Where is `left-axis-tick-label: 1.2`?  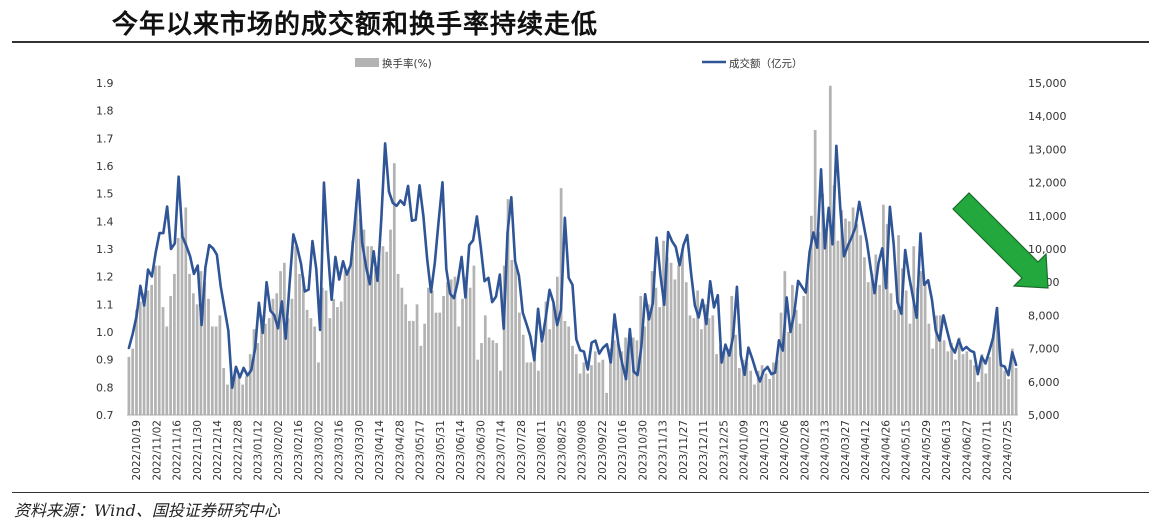
left-axis-tick-label: 1.2 is located at coordinates (105, 277).